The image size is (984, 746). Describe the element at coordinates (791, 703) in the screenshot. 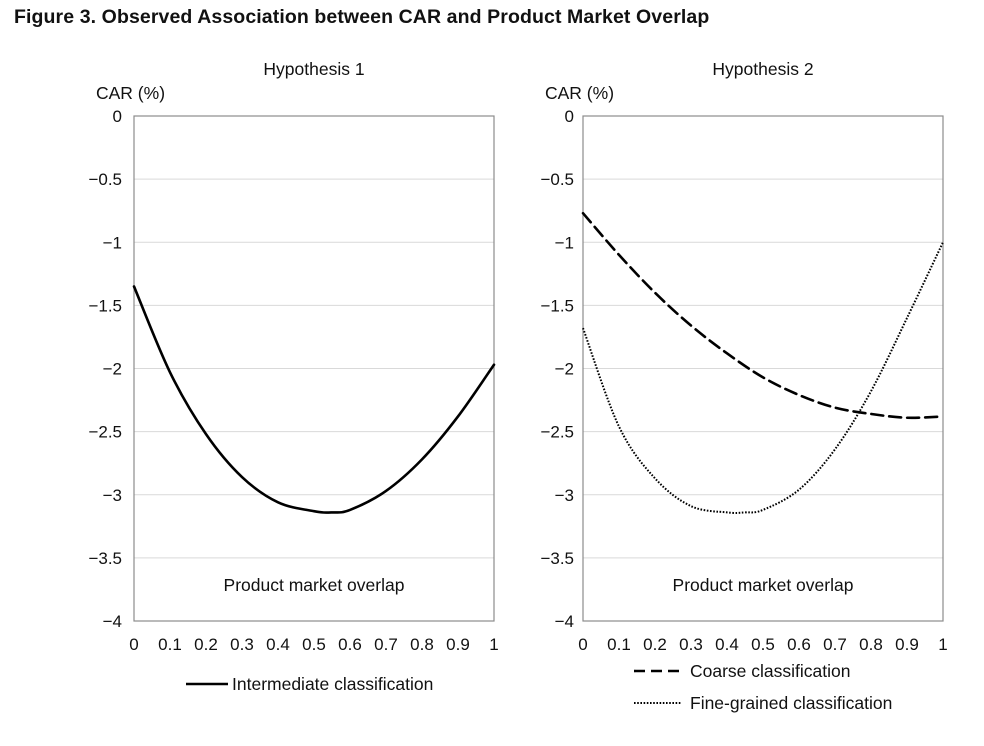

I see `legend-label: Fine-grained classification` at that location.